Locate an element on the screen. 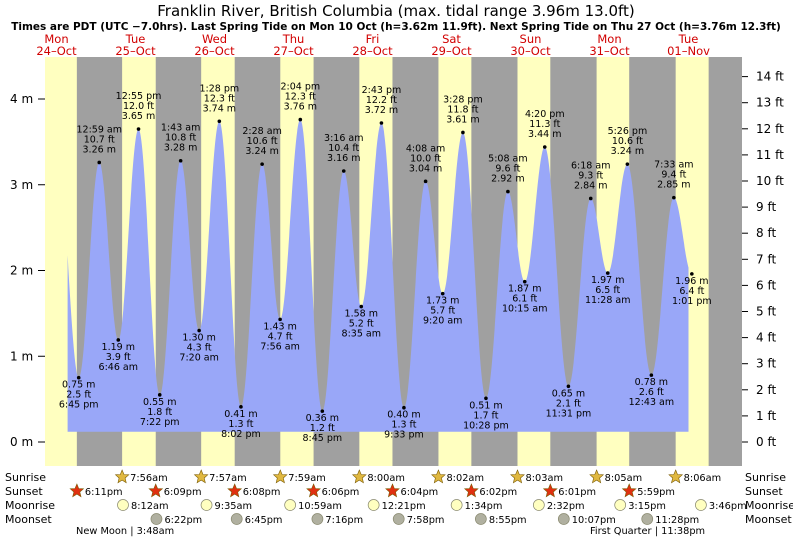 This screenshot has height=539, width=793. tide-label: 1.3 ft is located at coordinates (240, 424).